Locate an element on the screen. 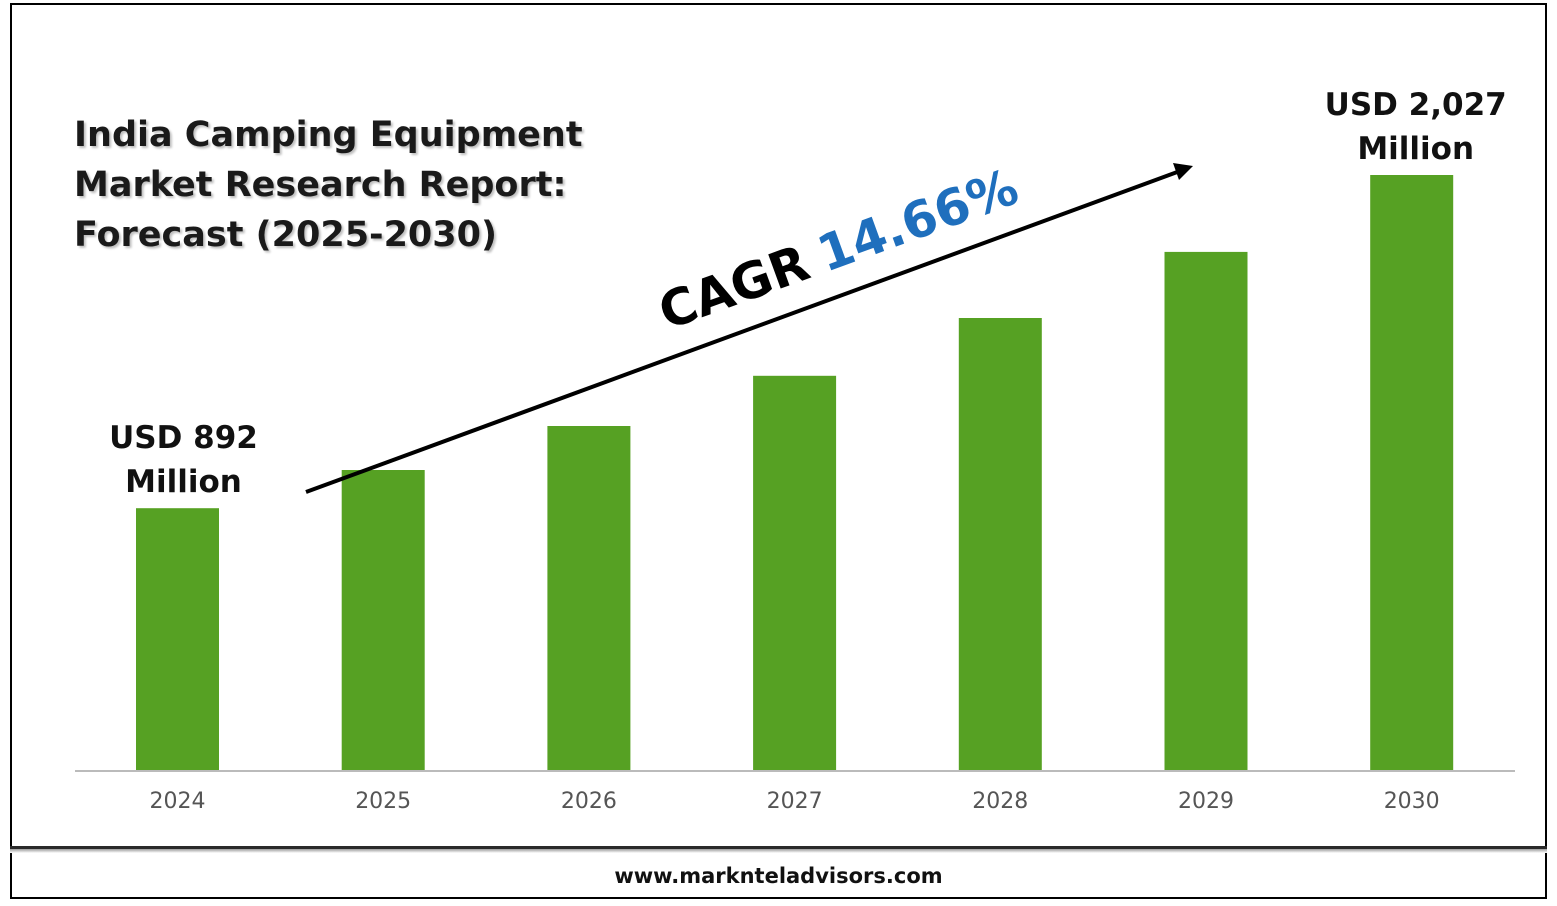 The width and height of the screenshot is (1557, 906). x-tick-2028: 2028 is located at coordinates (1000, 801).